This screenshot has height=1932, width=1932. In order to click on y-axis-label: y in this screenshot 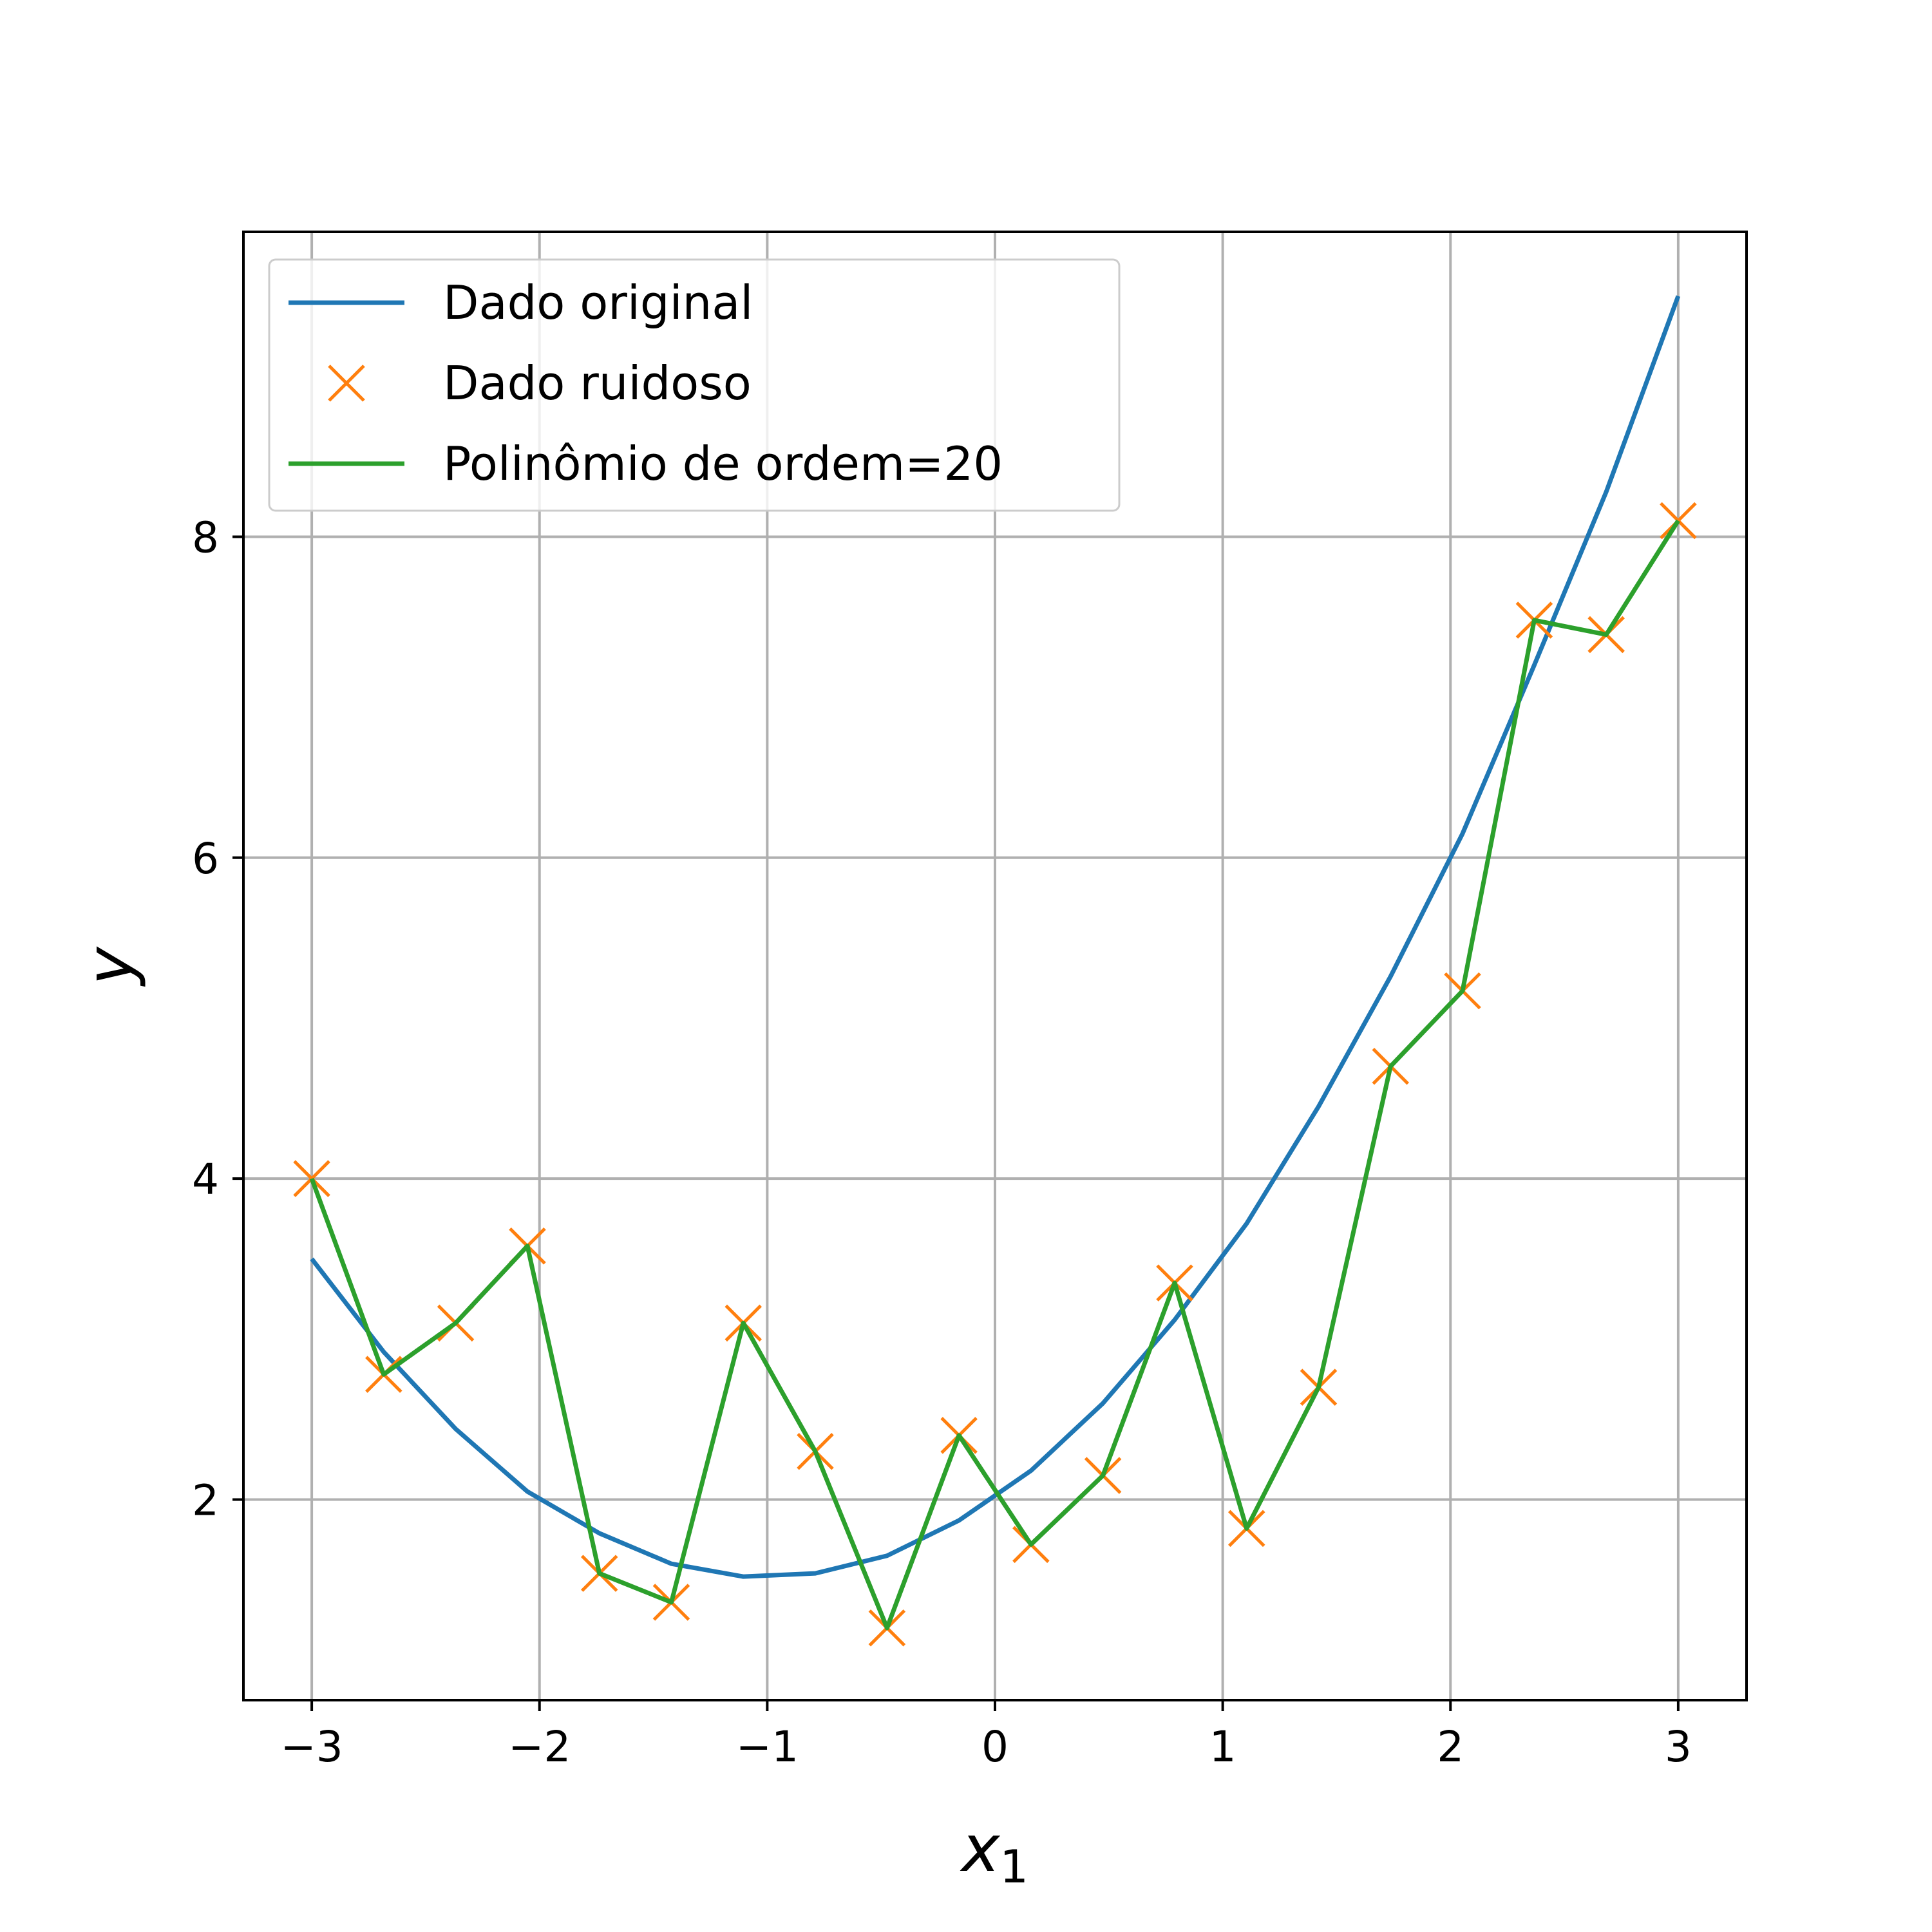, I will do `click(109, 967)`.